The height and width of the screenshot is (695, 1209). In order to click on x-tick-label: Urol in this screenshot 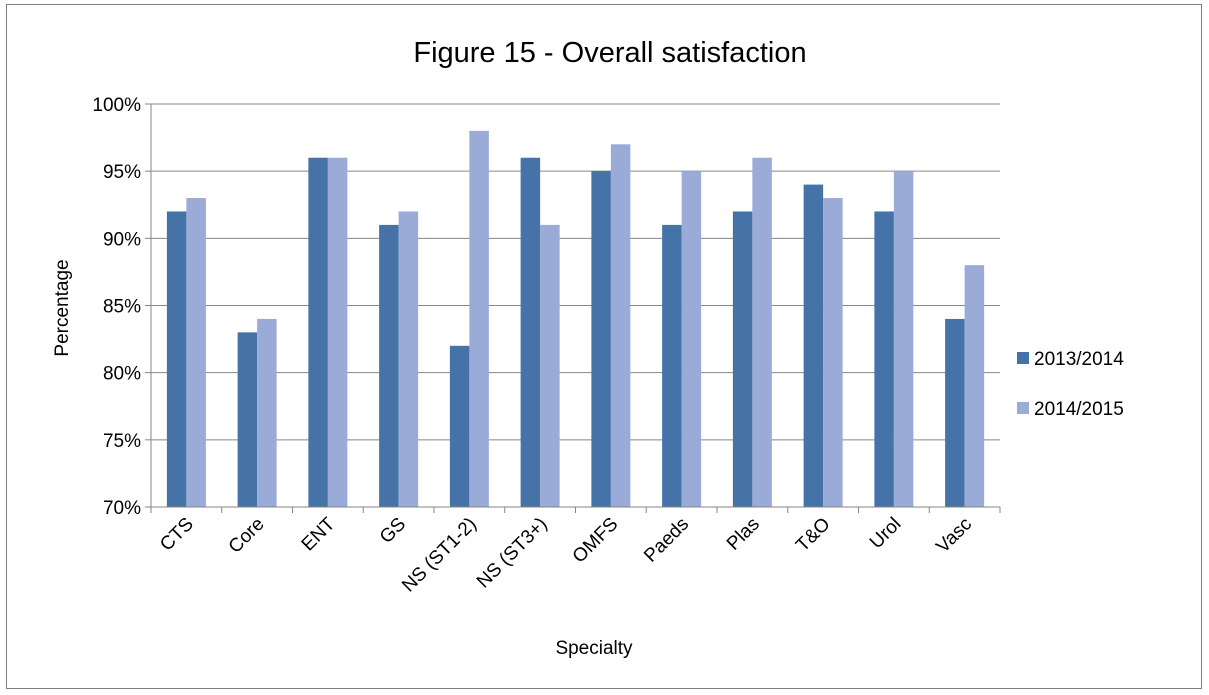, I will do `click(885, 533)`.